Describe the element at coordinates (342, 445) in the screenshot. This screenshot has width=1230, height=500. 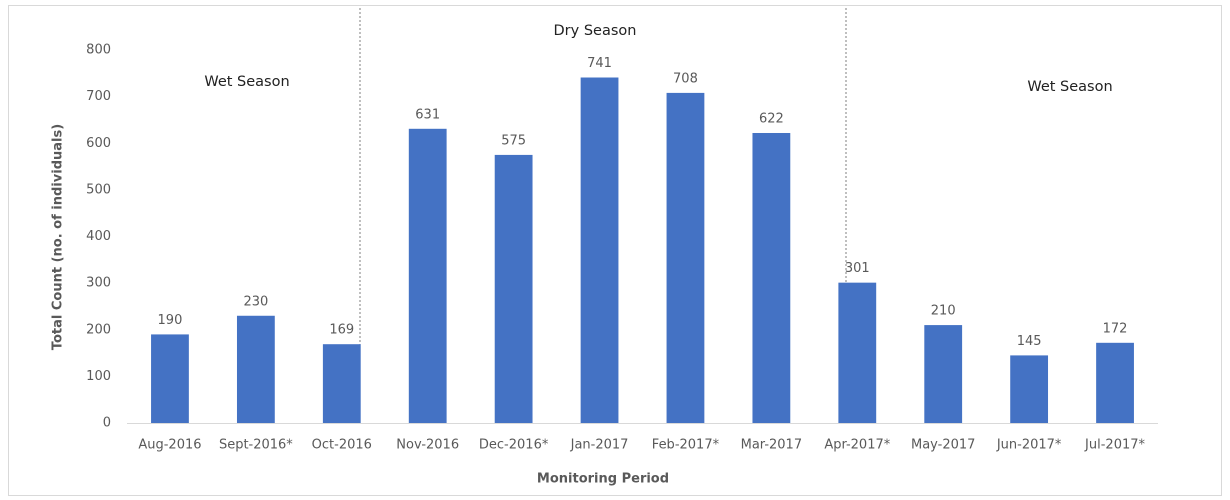
I see `x-tick-label: Oct-2016` at that location.